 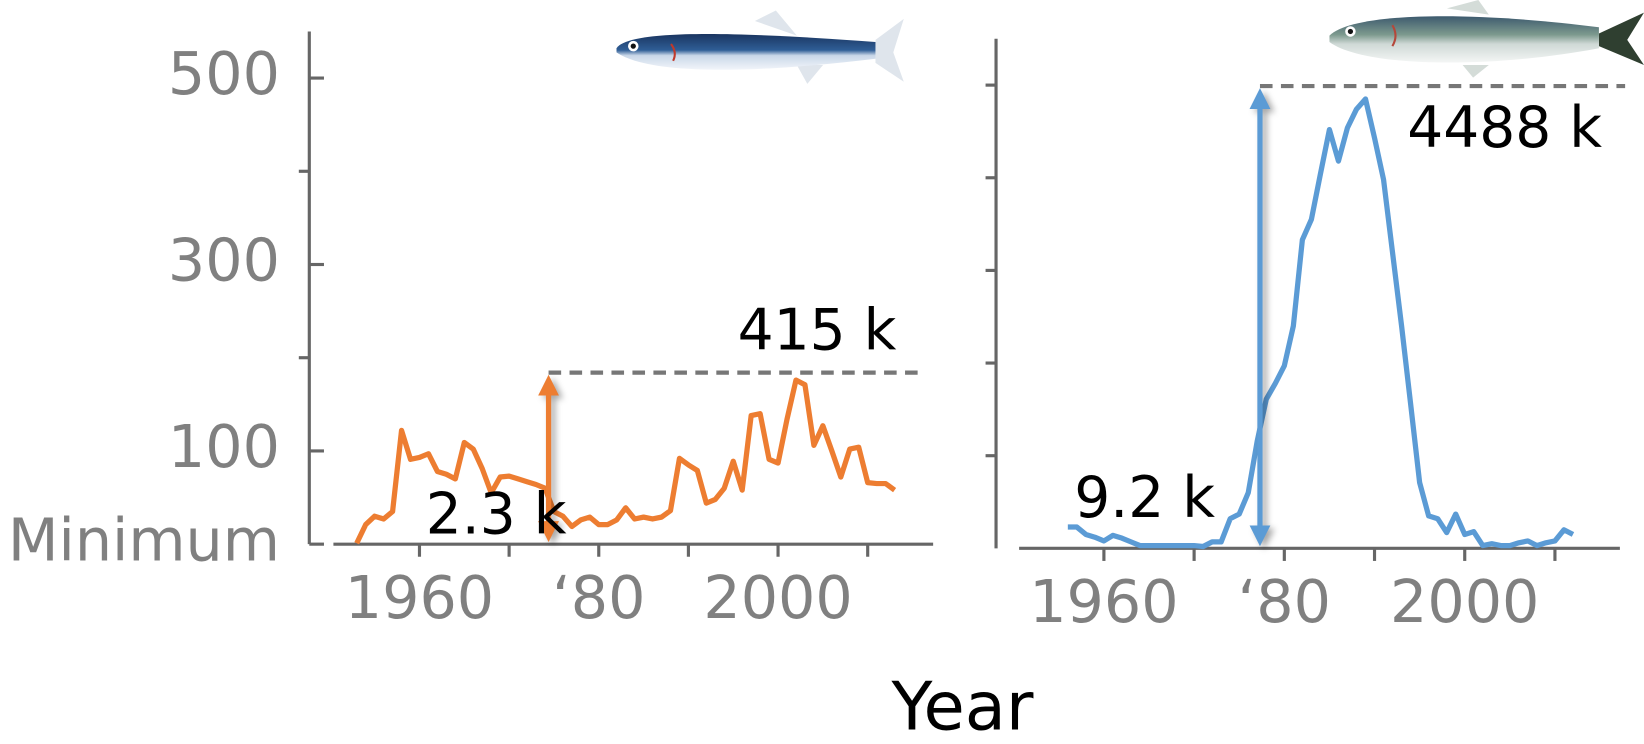 What do you see at coordinates (1144, 498) in the screenshot?
I see `min-label: 9.2 k` at bounding box center [1144, 498].